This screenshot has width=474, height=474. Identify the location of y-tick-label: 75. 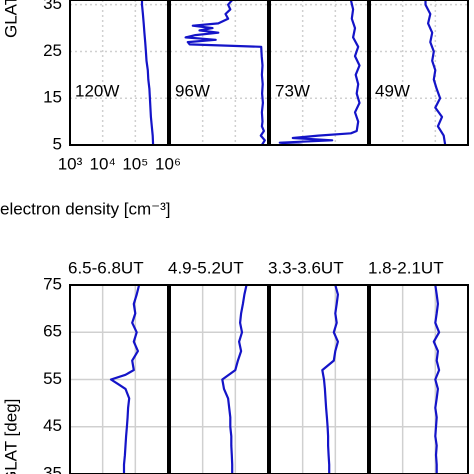
(52, 283).